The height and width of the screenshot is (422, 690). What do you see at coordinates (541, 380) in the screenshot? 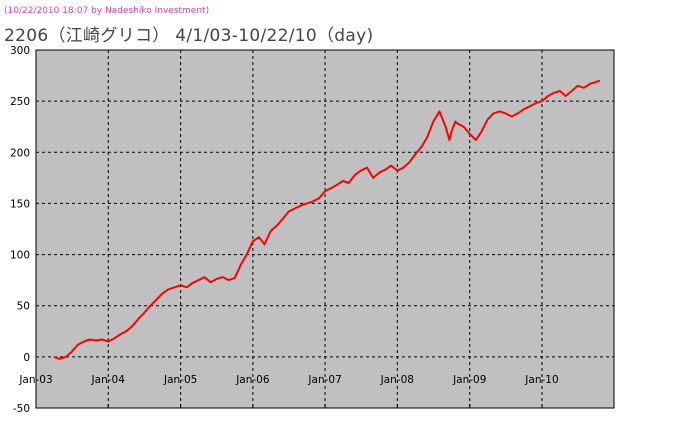
I see `x-tick-label: Jan-10` at bounding box center [541, 380].